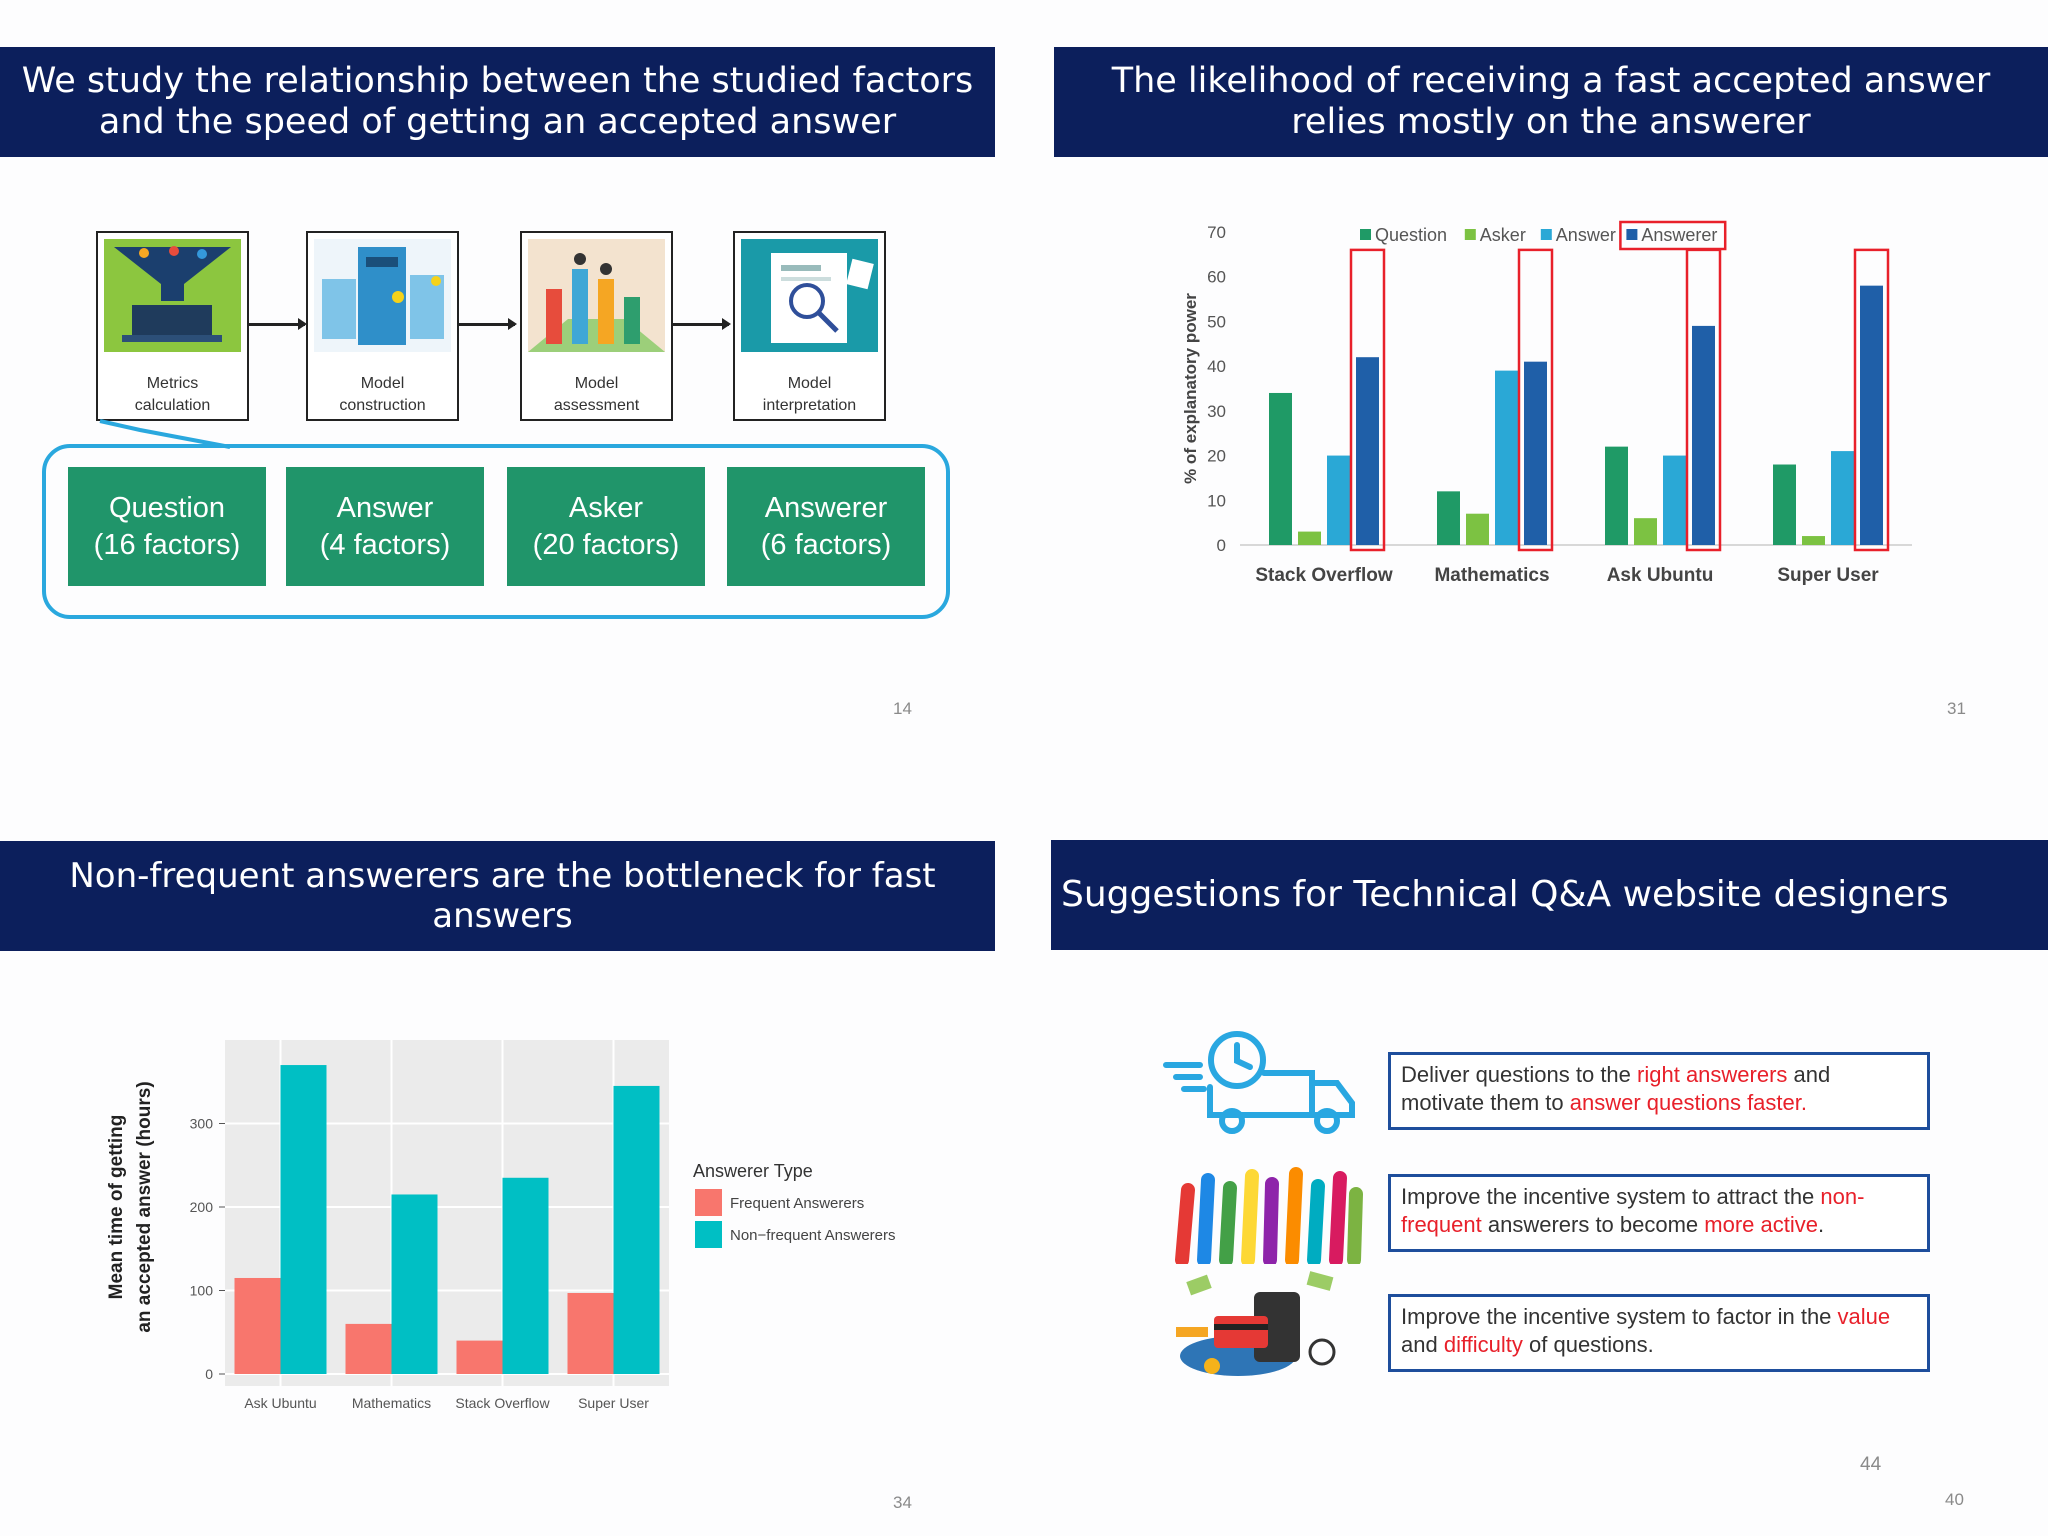  Describe the element at coordinates (606, 526) in the screenshot. I see `category-asker: Asker (20 factors)` at that location.